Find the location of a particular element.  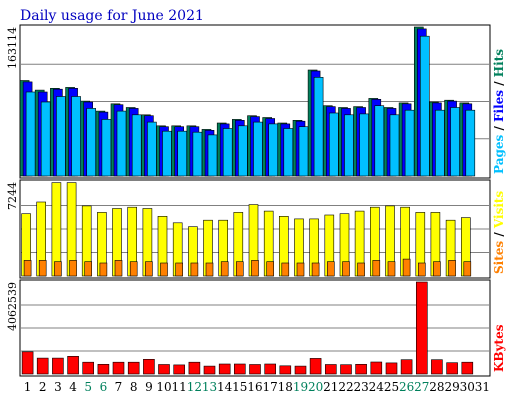

series-sites is located at coordinates (247, 267).